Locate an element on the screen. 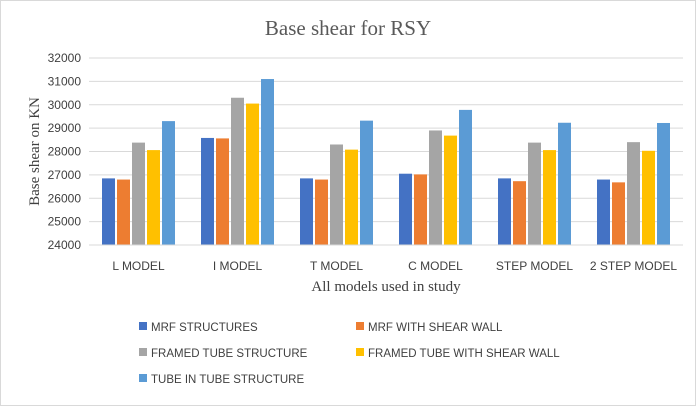  y-tick-label: 27000 is located at coordinates (65, 175).